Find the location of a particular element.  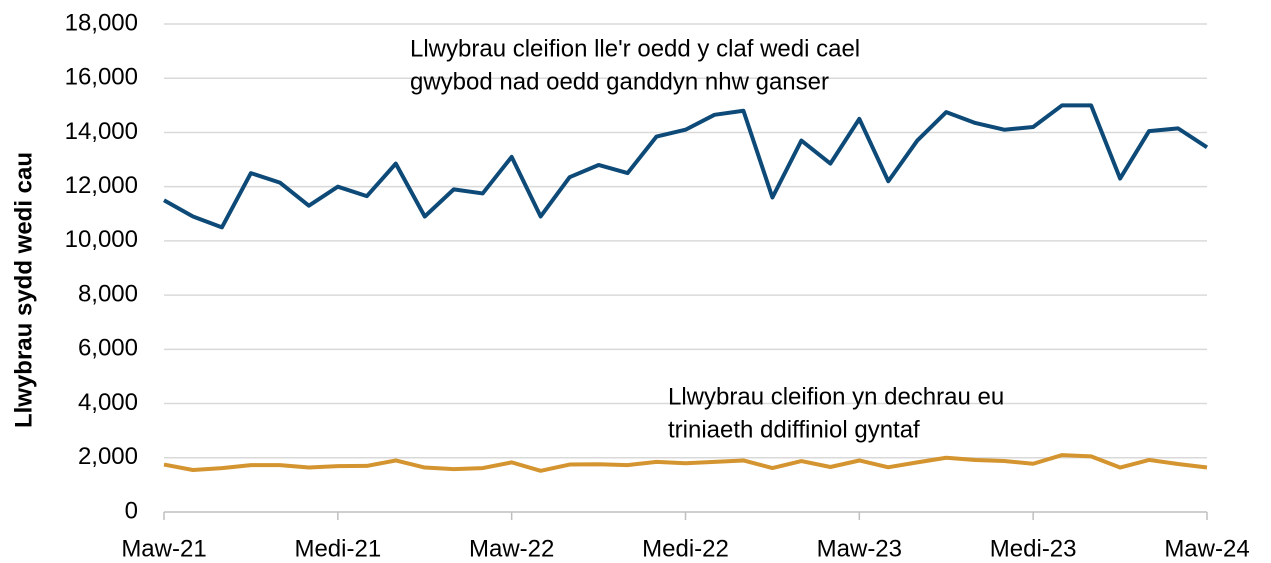

y-tick-label: 4,000 is located at coordinates (108, 402).